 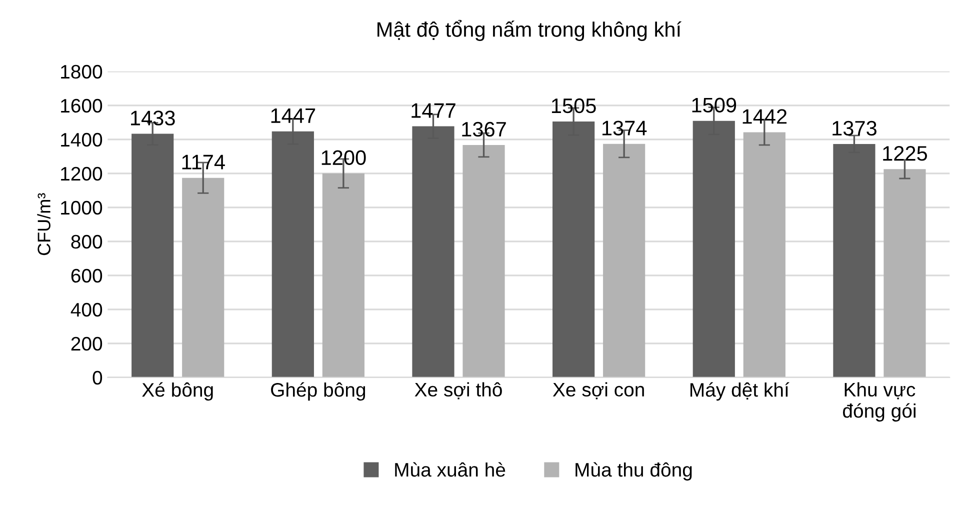 I want to click on data-label: 1433, so click(x=153, y=118).